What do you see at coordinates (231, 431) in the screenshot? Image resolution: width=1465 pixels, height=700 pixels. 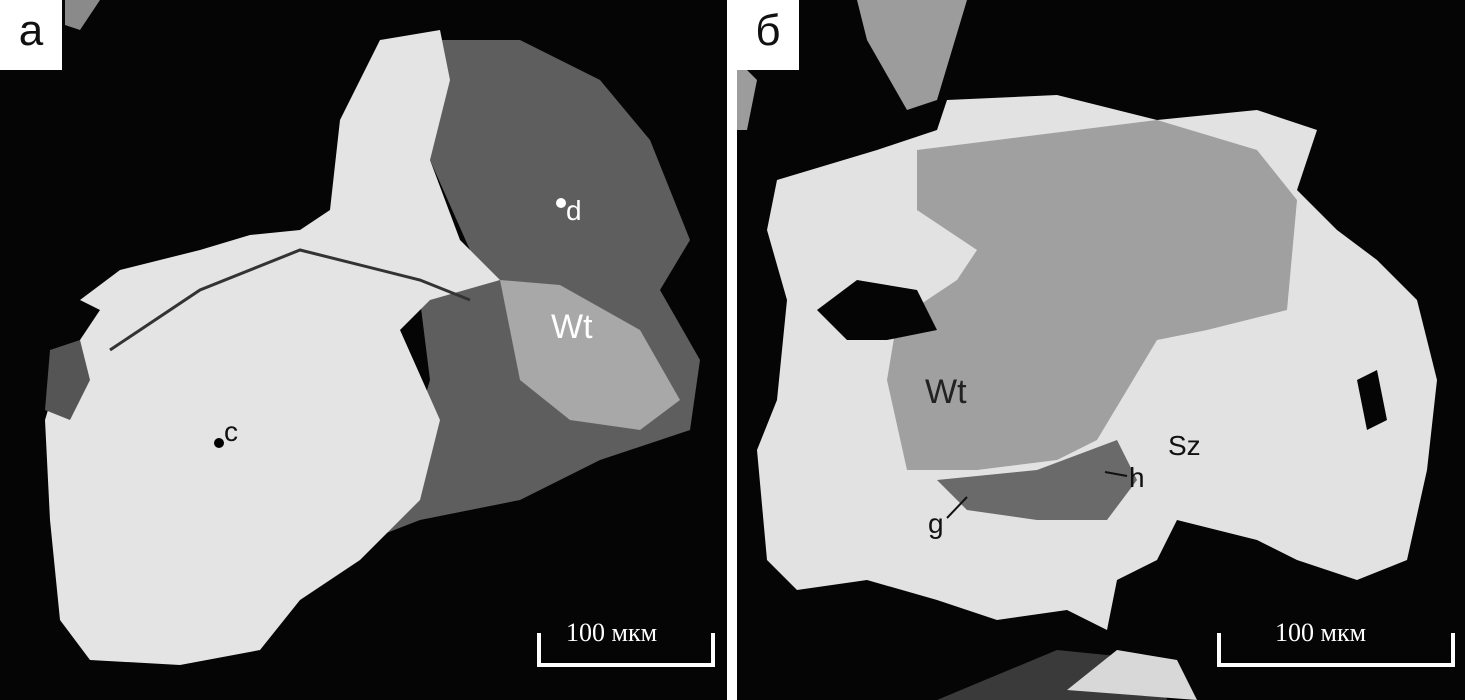 I see `point-label-c: c` at bounding box center [231, 431].